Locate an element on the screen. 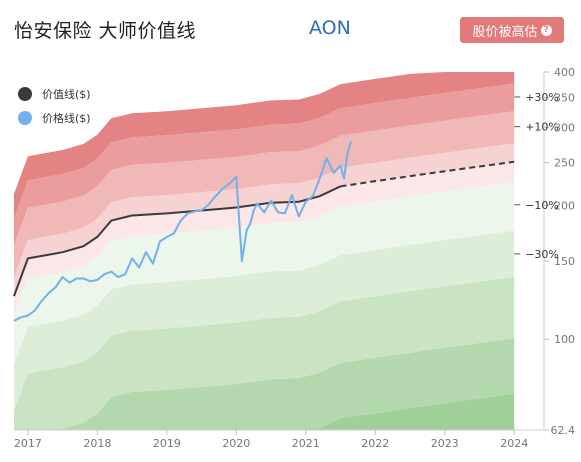 Image resolution: width=581 pixels, height=462 pixels. legend-value-line-swatch is located at coordinates (25, 94).